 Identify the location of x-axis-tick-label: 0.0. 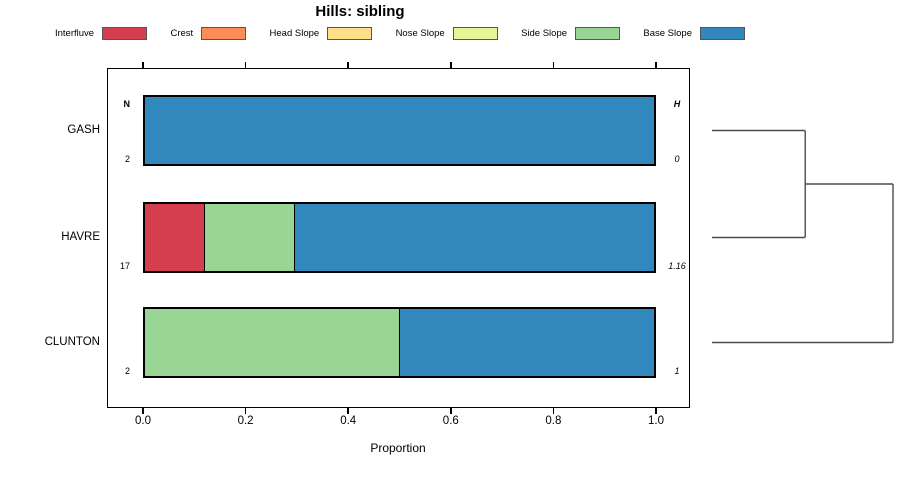
(143, 421).